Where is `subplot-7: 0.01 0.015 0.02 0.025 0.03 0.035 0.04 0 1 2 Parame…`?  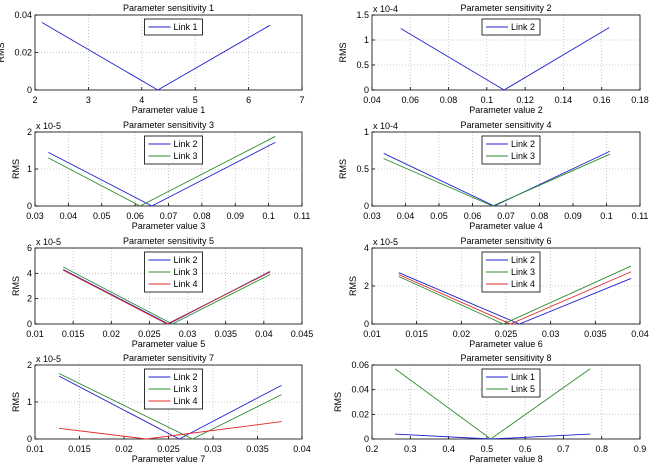 subplot-7: 0.01 0.015 0.02 0.025 0.03 0.035 0.04 0 1 2 Parame… is located at coordinates (161, 408).